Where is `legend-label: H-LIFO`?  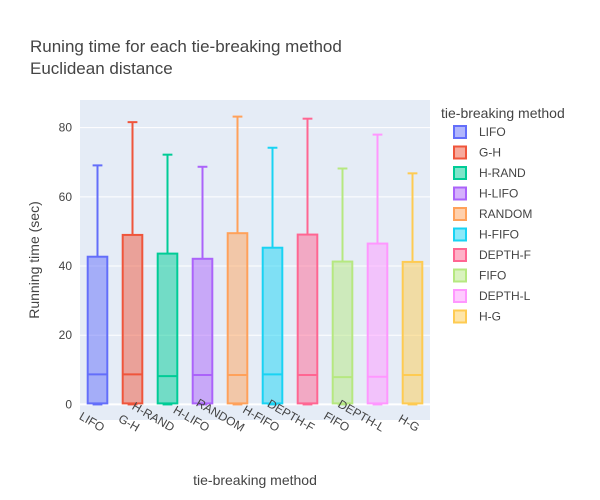 legend-label: H-LIFO is located at coordinates (498, 194).